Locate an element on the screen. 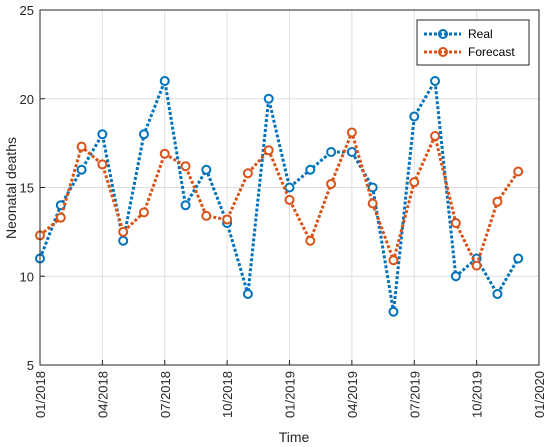 This screenshot has width=550, height=447. legend-marker-real is located at coordinates (443, 34).